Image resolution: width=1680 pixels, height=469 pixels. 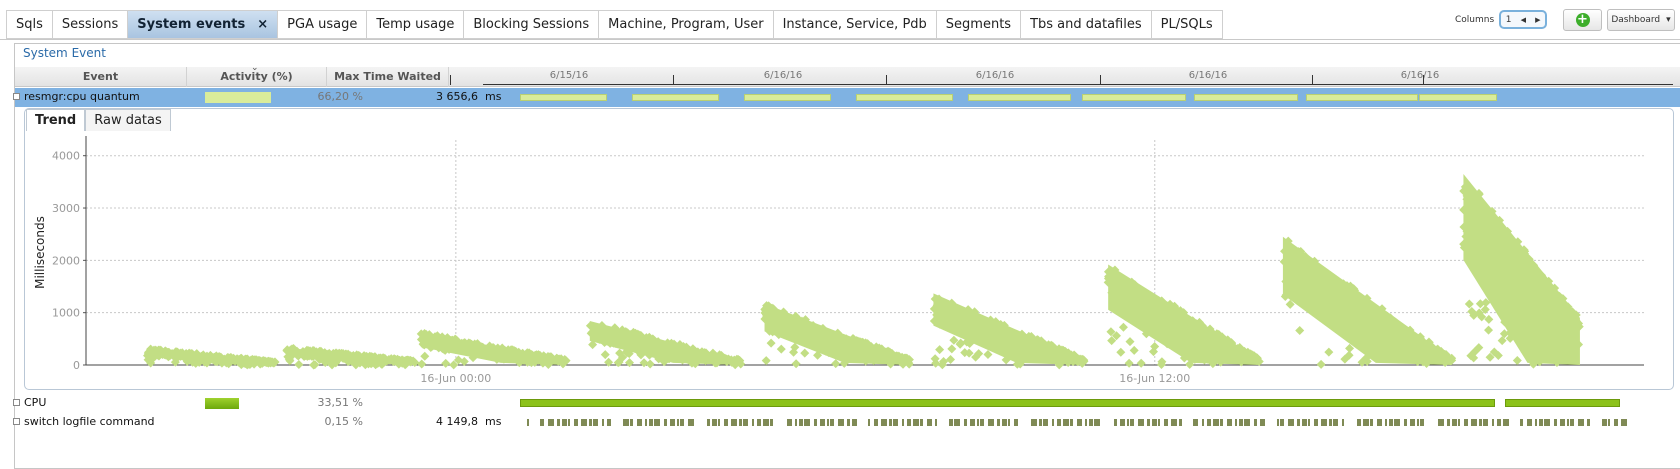 I want to click on header-max-time: Max Time Waited, so click(x=388, y=77).